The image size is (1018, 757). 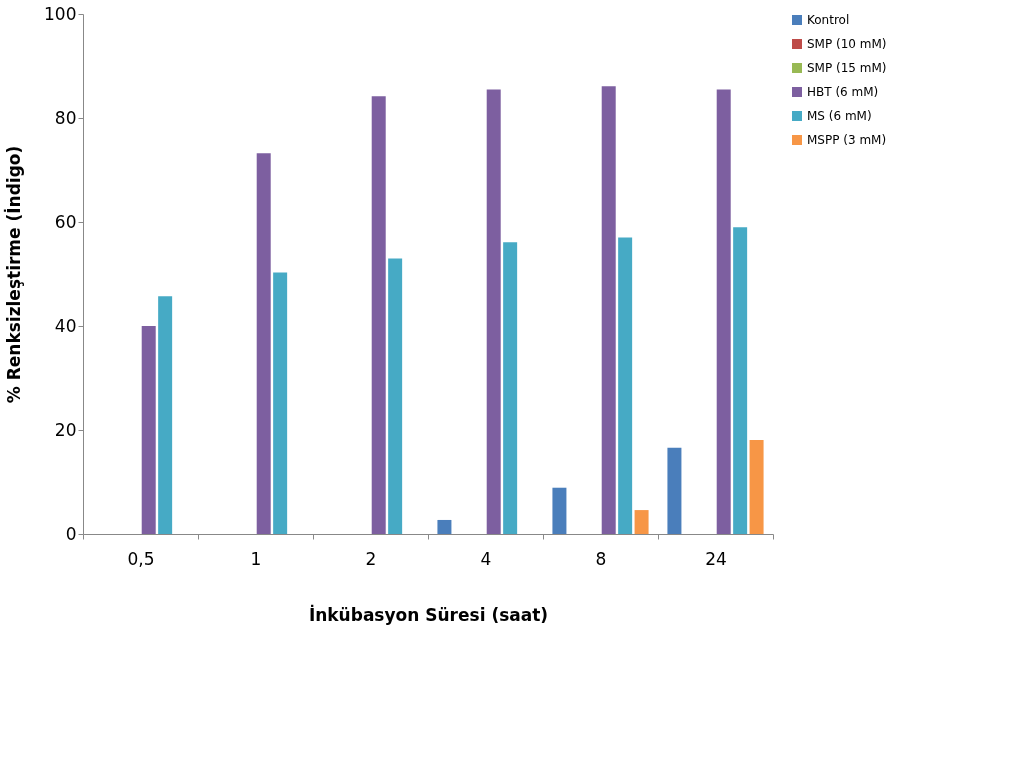 What do you see at coordinates (65, 429) in the screenshot?
I see `y-tick-label: 20` at bounding box center [65, 429].